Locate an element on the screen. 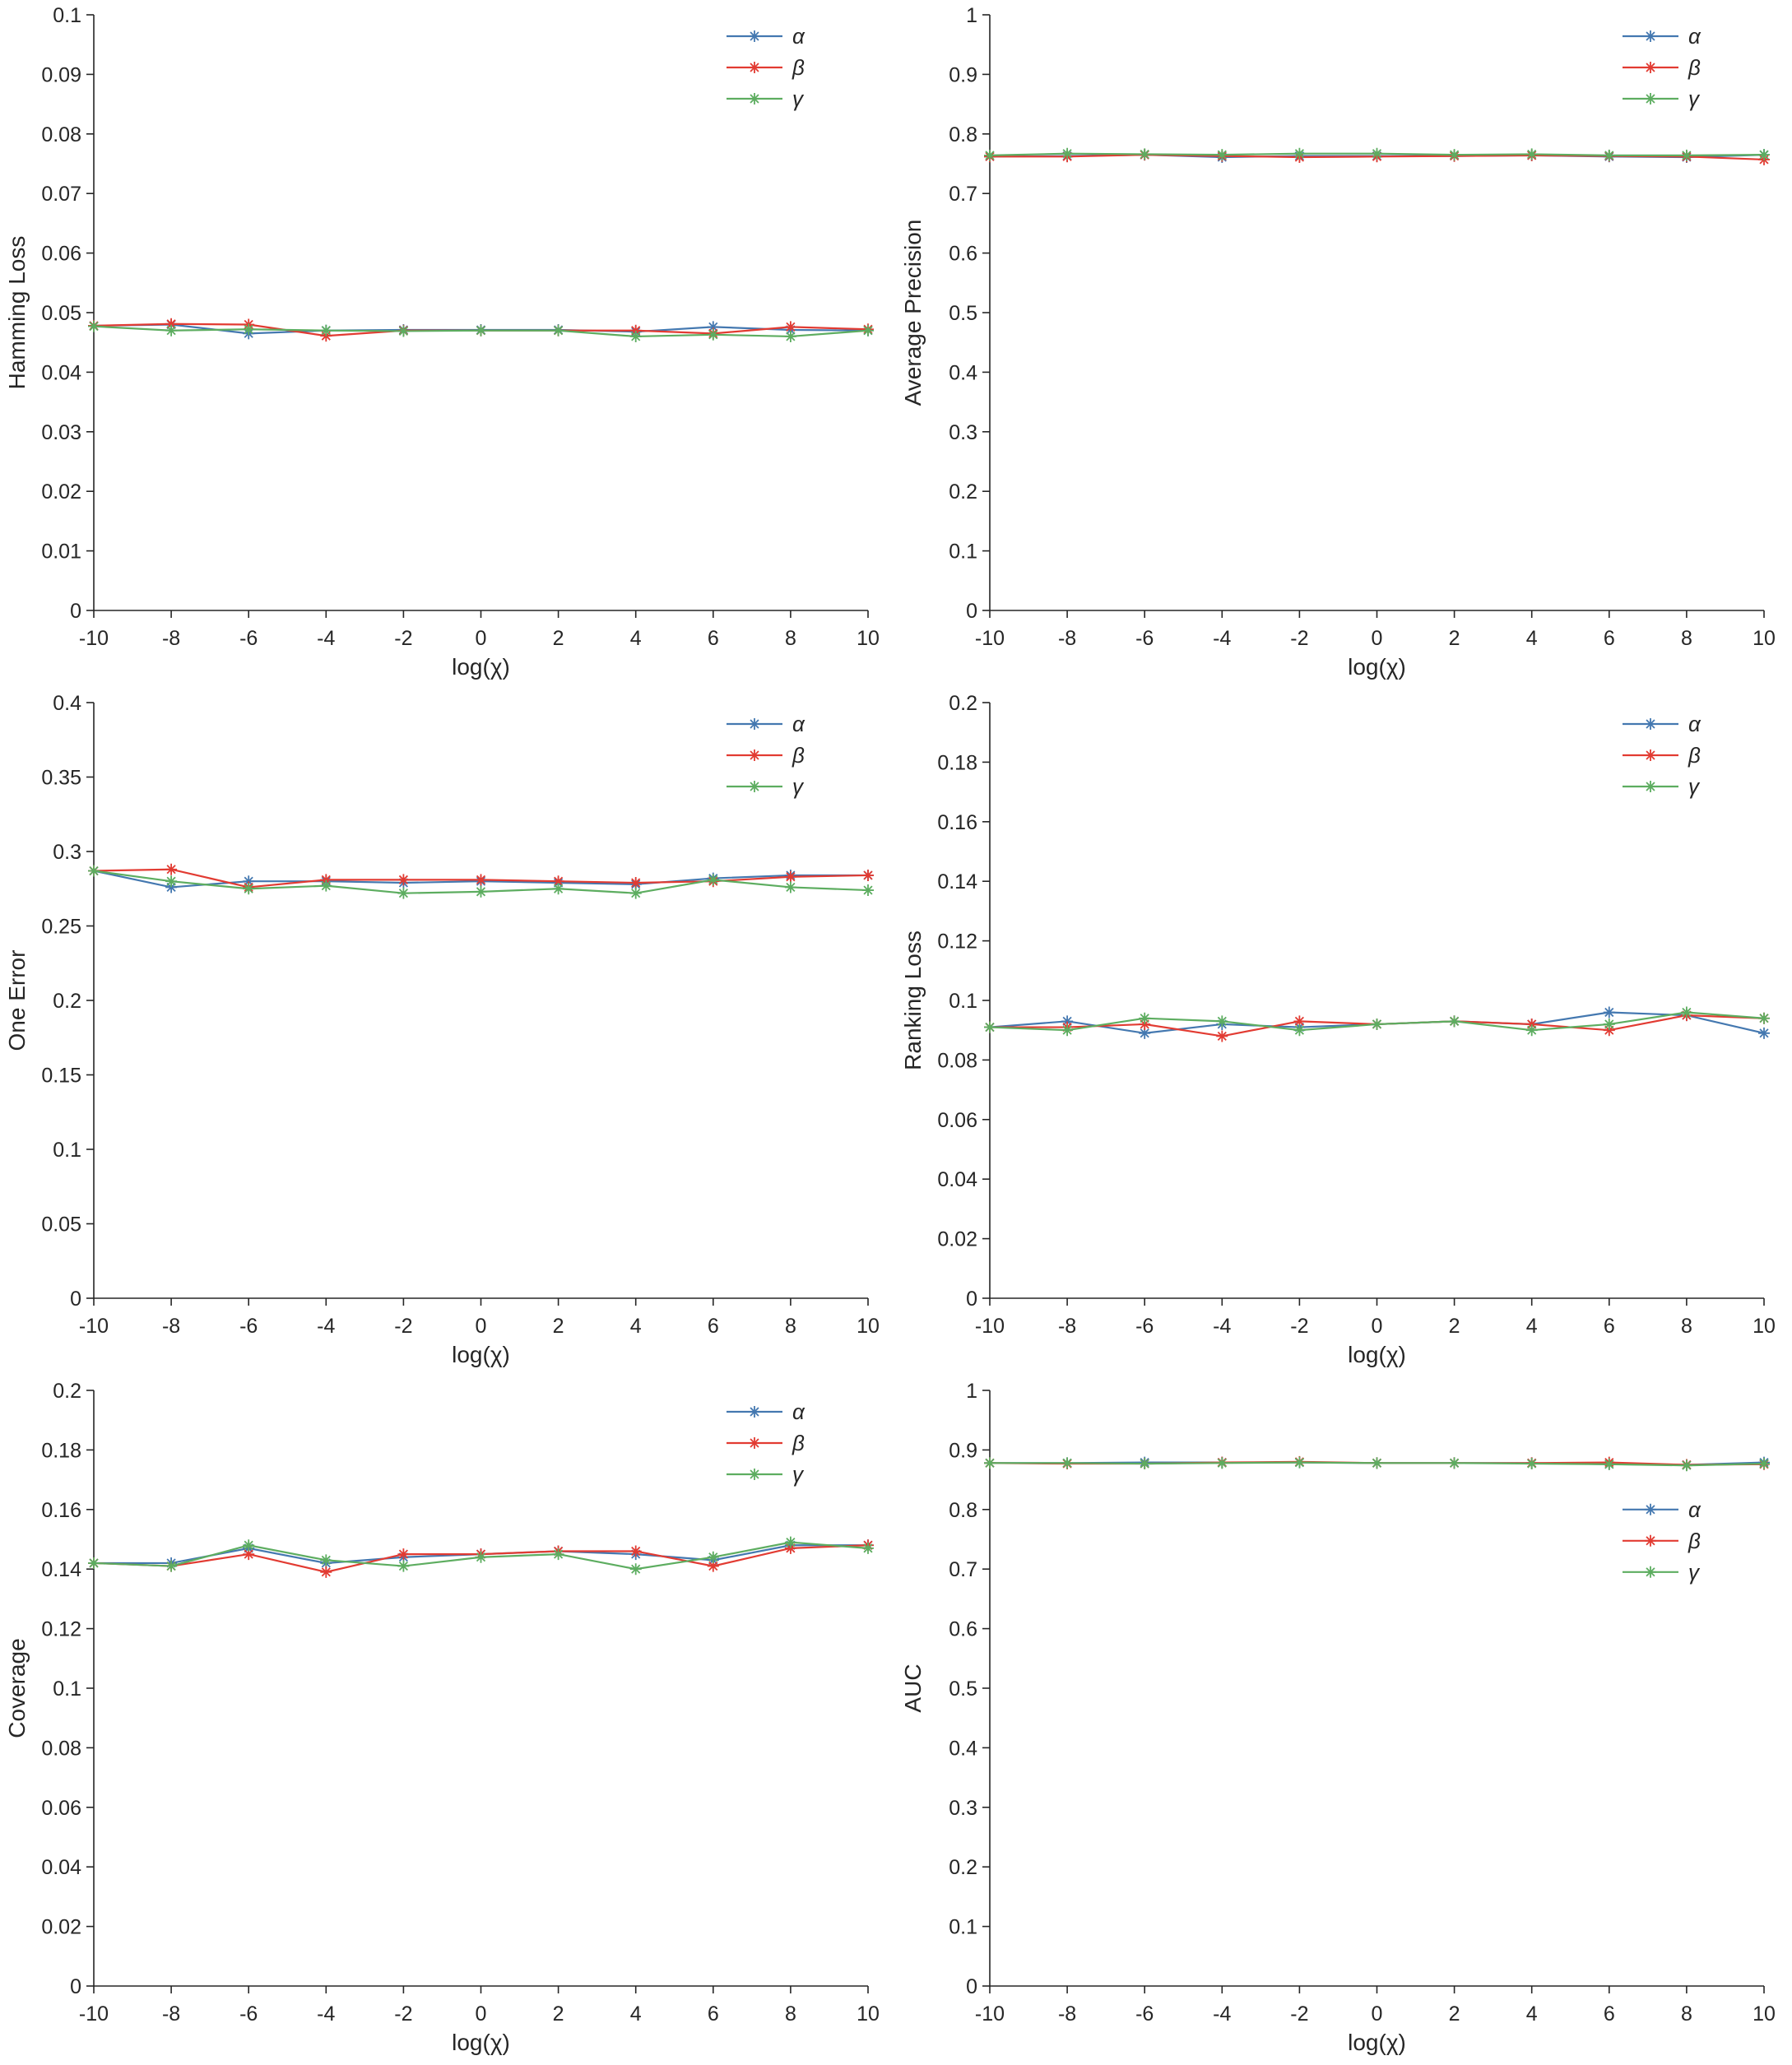 This screenshot has height=2065, width=1792. x-tick-label: -6 is located at coordinates (1144, 638).